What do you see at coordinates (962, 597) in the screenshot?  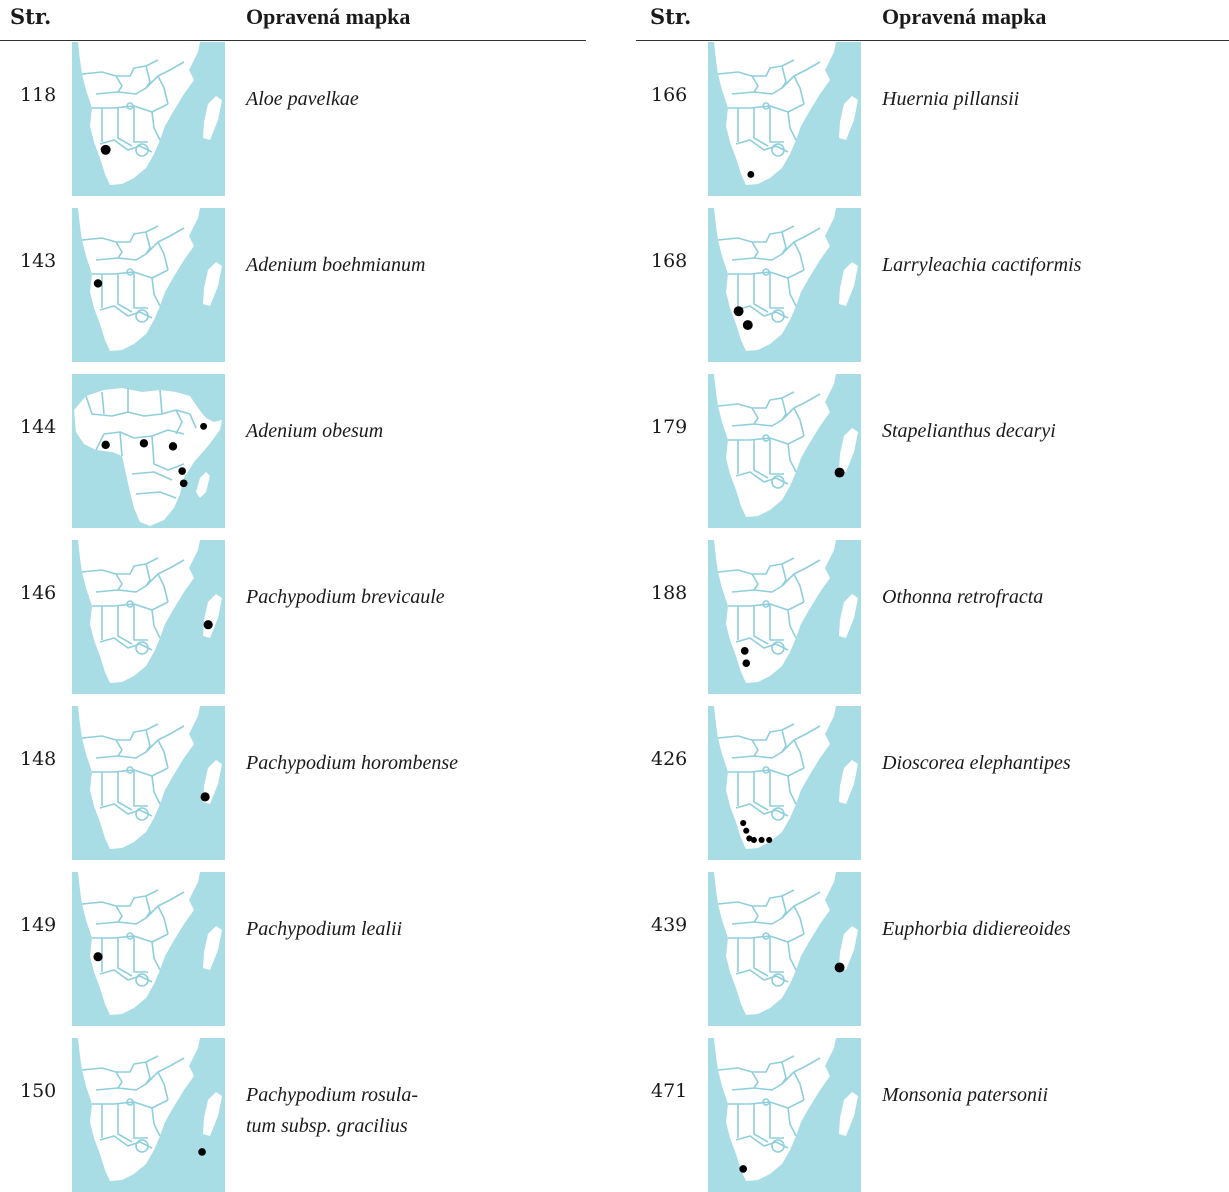 I see `species-name: Othonna retrofracta` at bounding box center [962, 597].